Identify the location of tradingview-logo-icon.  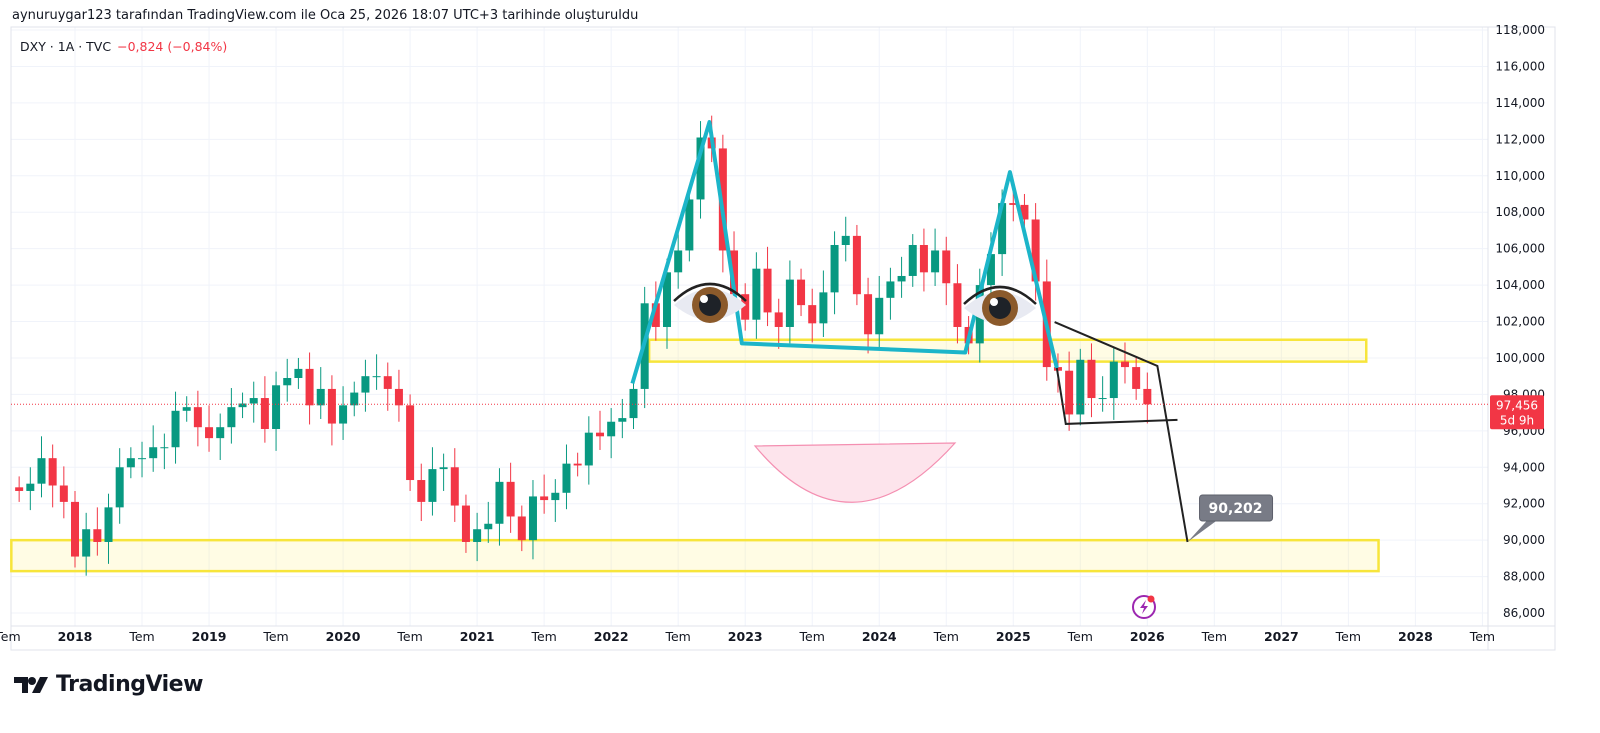
(31, 684).